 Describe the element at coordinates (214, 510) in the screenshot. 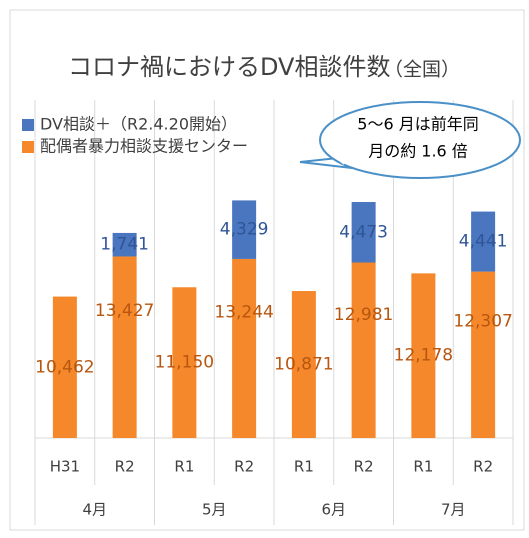

I see `group-label: 5月` at that location.